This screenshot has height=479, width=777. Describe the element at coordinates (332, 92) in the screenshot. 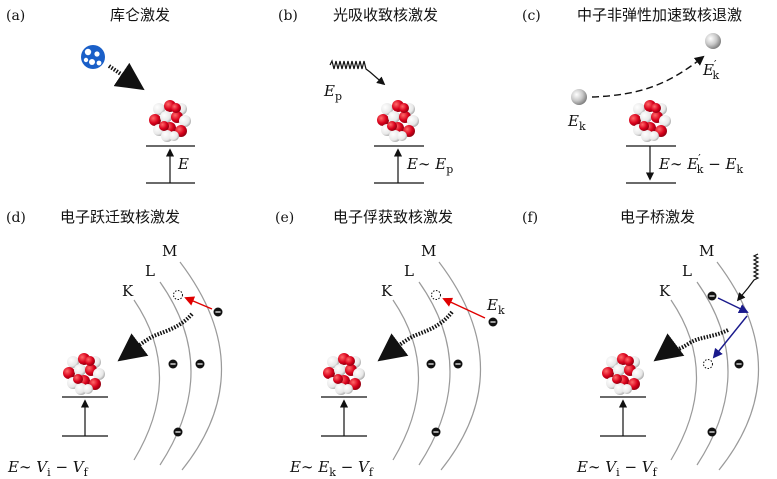

I see `photon-energy-label: Ep` at that location.